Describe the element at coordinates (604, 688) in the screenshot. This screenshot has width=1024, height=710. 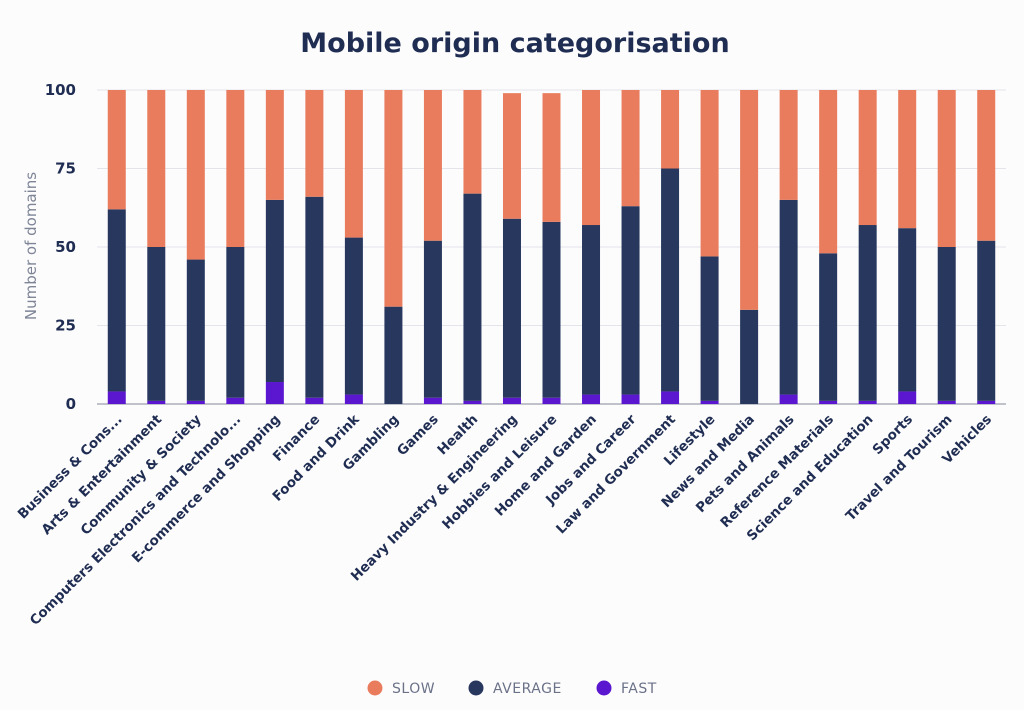
I see `legend-swatch-fast` at that location.